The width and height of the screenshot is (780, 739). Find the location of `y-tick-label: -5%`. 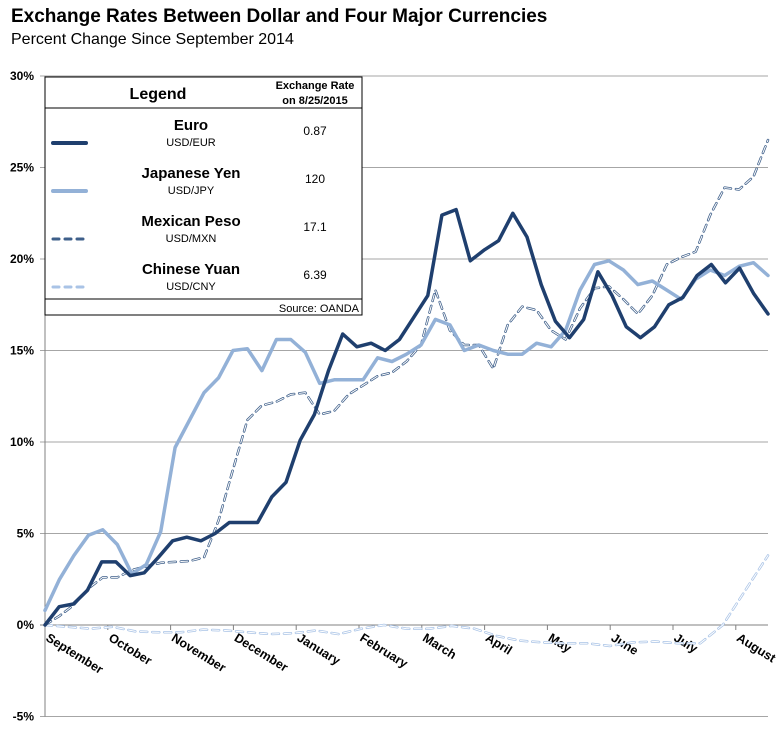

y-tick-label: -5% is located at coordinates (24, 717).